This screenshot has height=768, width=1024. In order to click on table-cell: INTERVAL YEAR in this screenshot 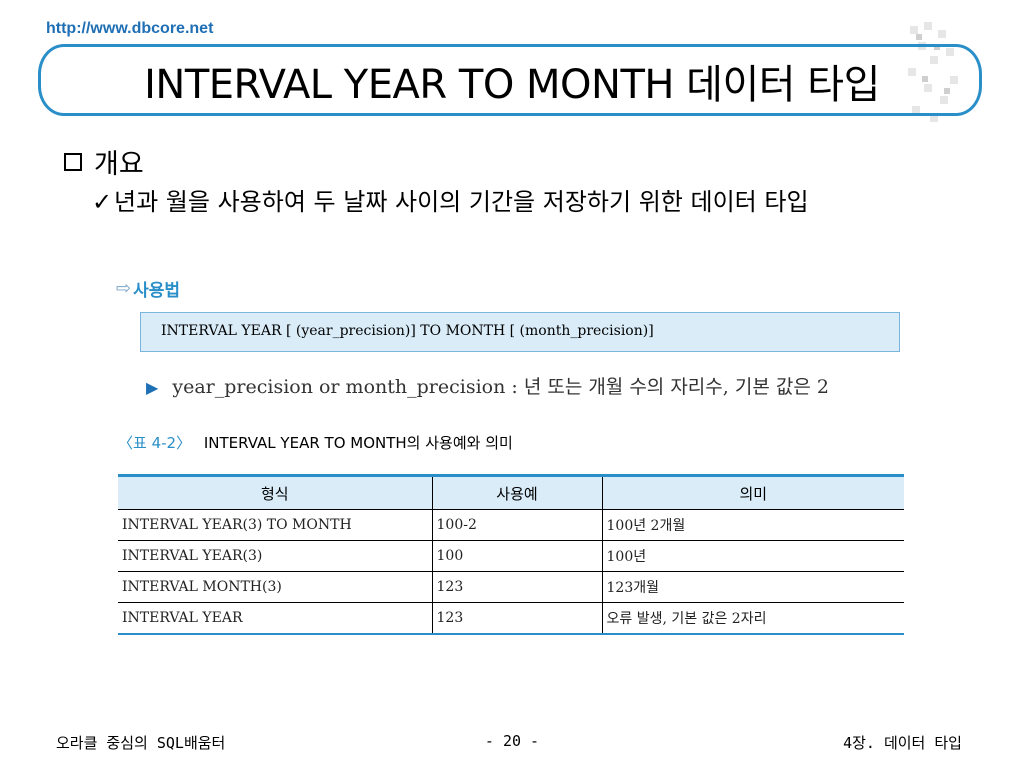, I will do `click(182, 618)`.